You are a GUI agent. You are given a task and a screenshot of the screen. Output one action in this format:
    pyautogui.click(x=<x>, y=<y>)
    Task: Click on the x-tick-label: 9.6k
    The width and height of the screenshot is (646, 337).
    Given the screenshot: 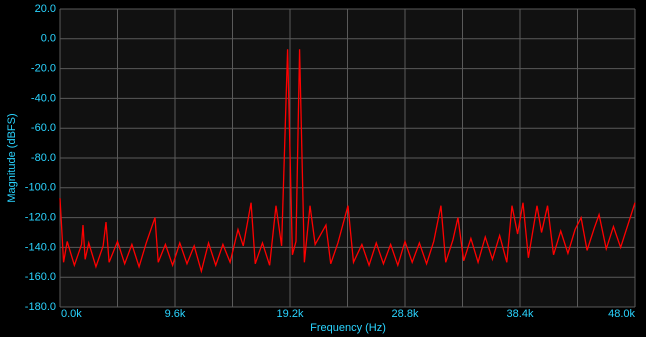 What is the action you would take?
    pyautogui.click(x=175, y=314)
    